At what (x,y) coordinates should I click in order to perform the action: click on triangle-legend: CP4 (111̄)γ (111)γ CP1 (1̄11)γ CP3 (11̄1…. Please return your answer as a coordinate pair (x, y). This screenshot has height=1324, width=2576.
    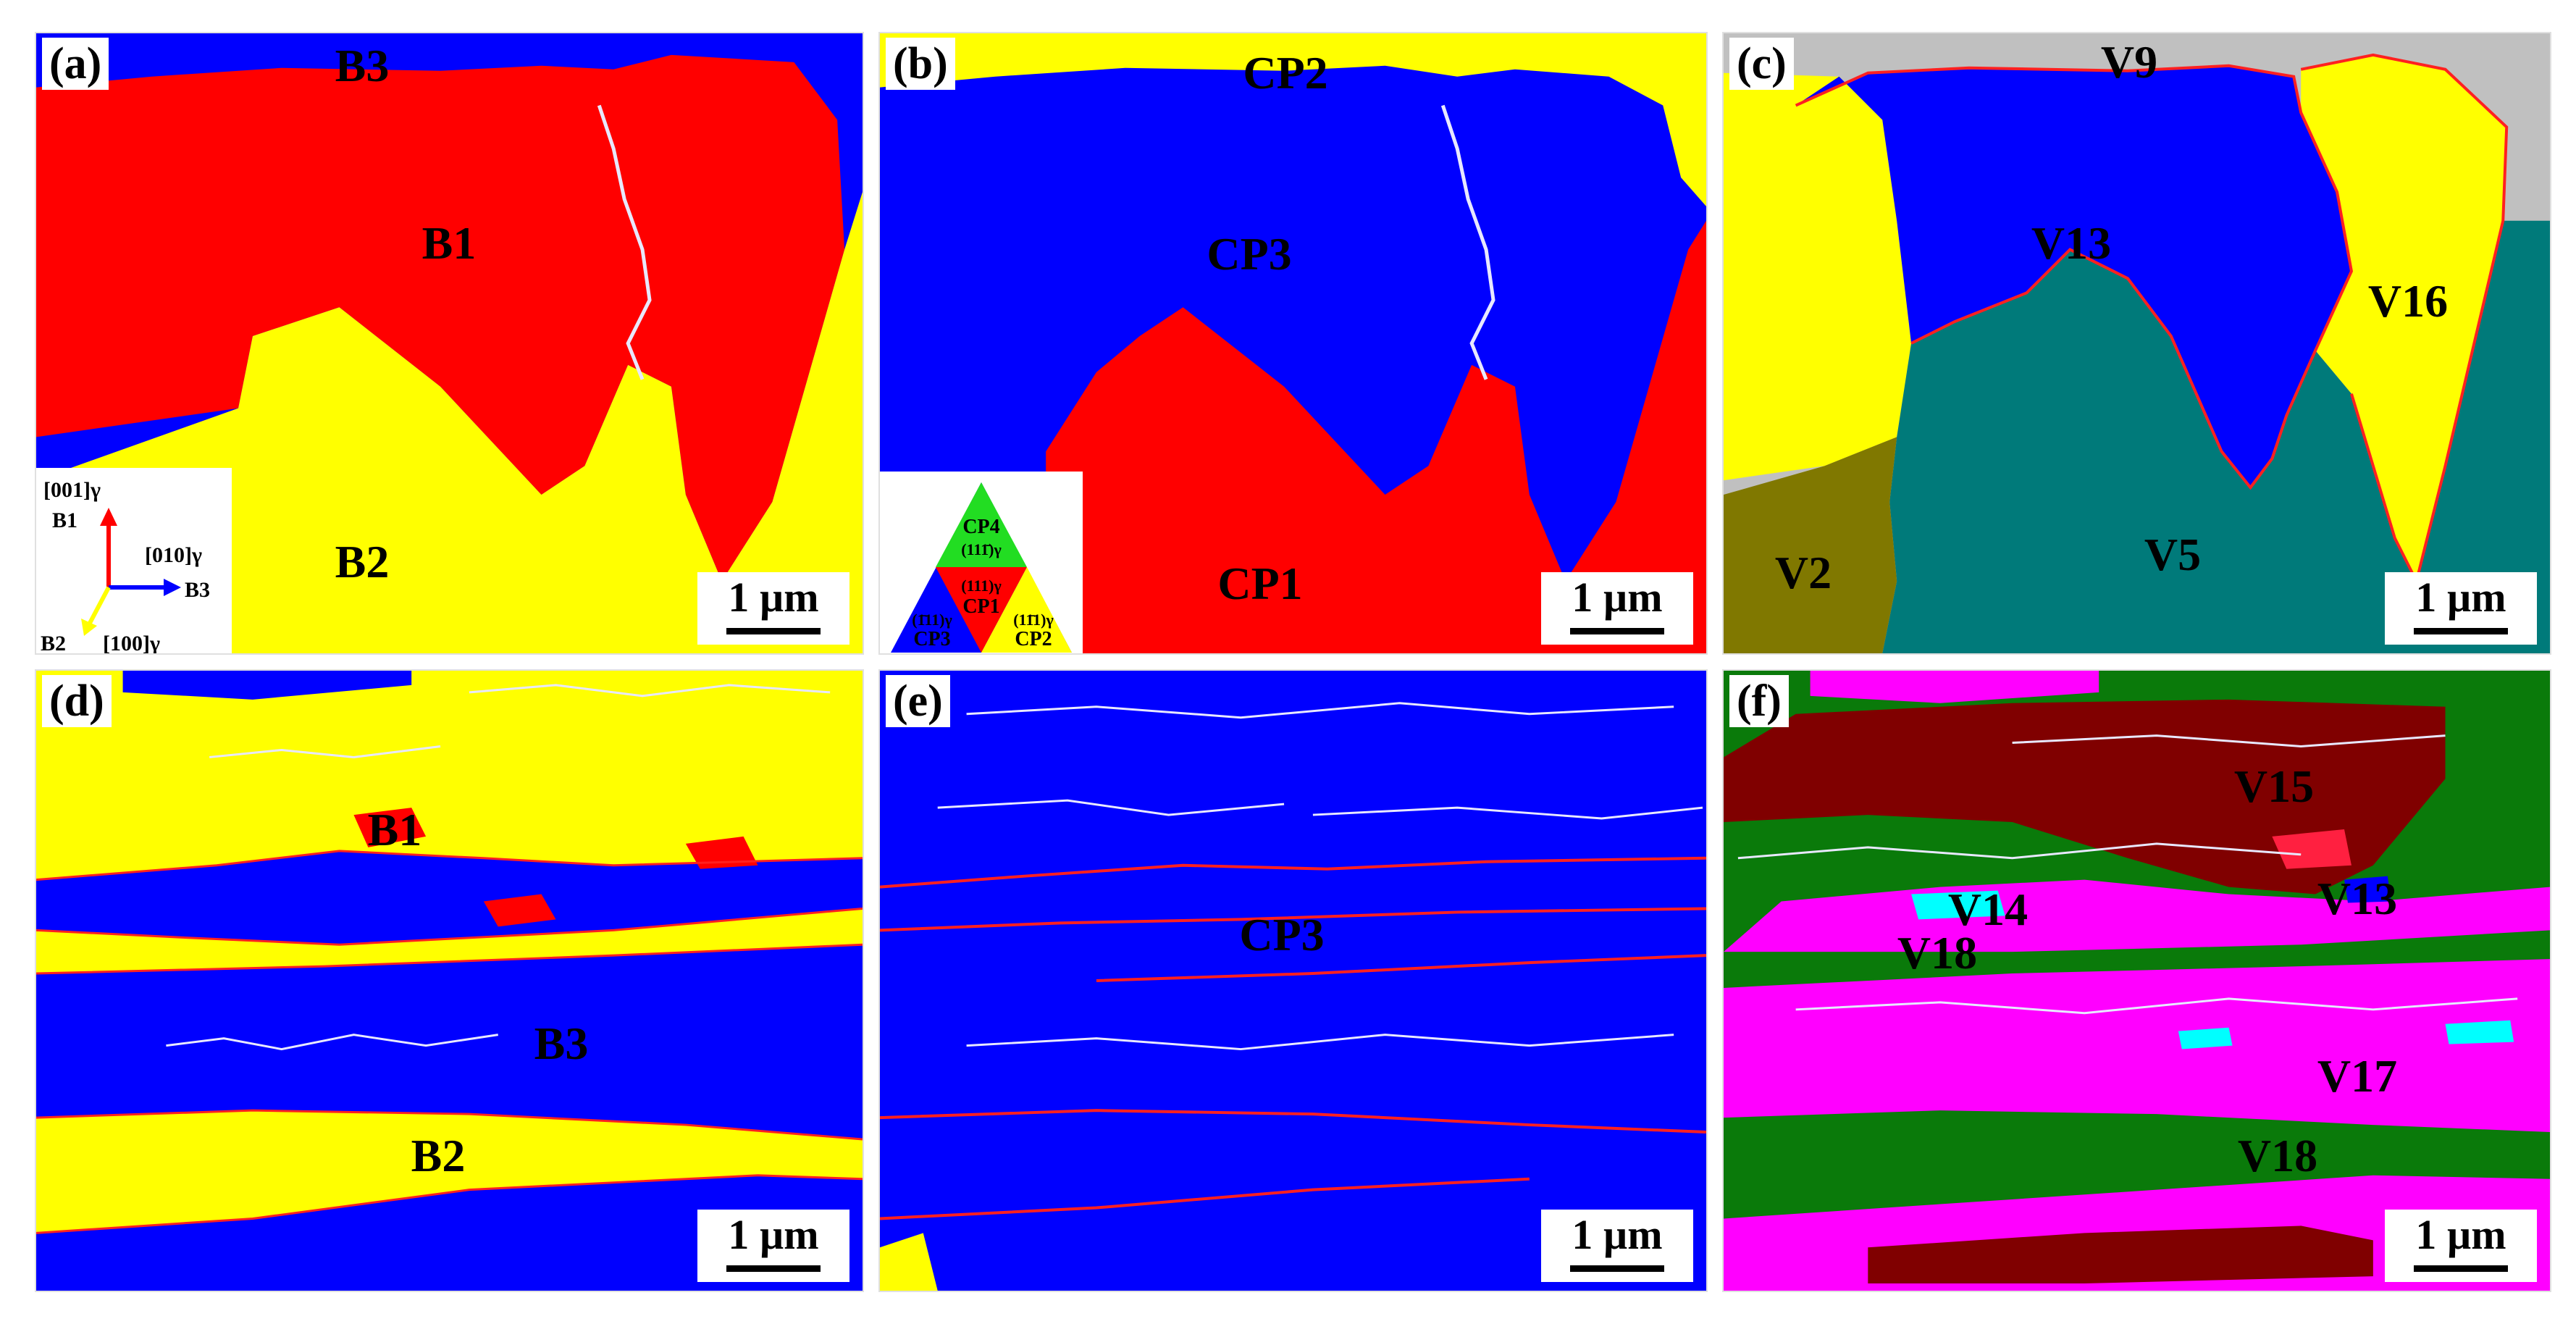
    Looking at the image, I should click on (981, 562).